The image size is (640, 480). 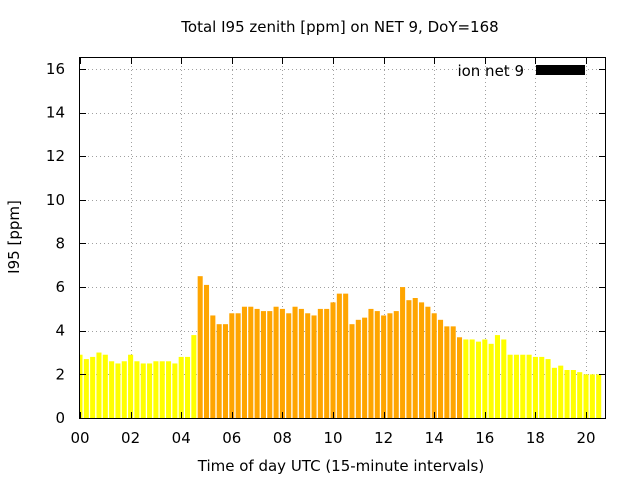 I want to click on y-tick-label: 14, so click(x=55, y=113).